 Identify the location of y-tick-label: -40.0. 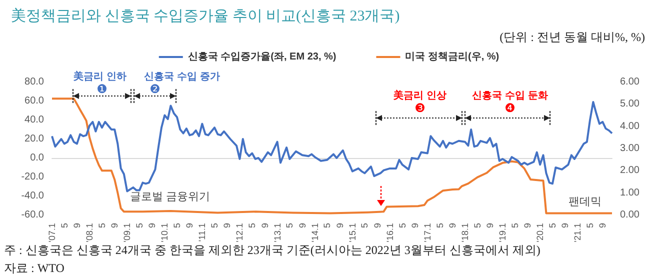
(32, 196).